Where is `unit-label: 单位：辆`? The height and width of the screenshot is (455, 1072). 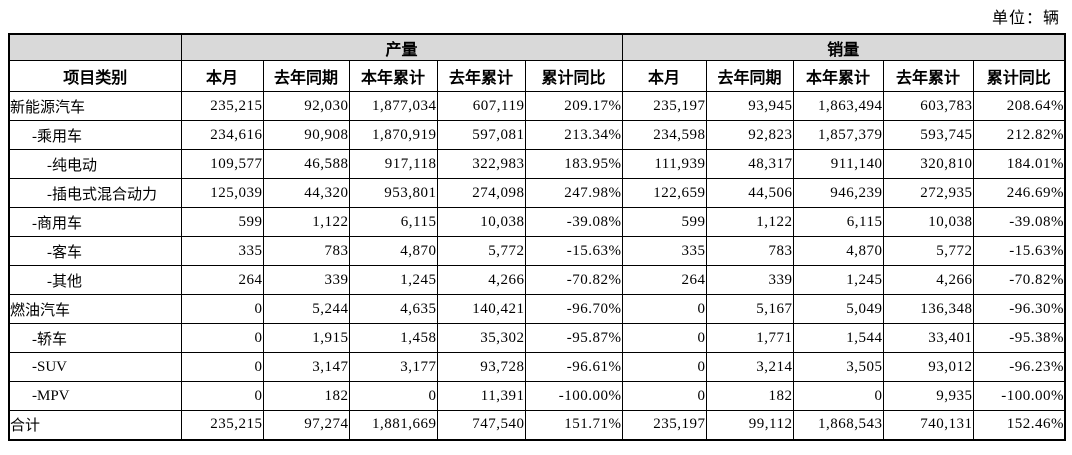
unit-label: 单位：辆 is located at coordinates (1025, 18).